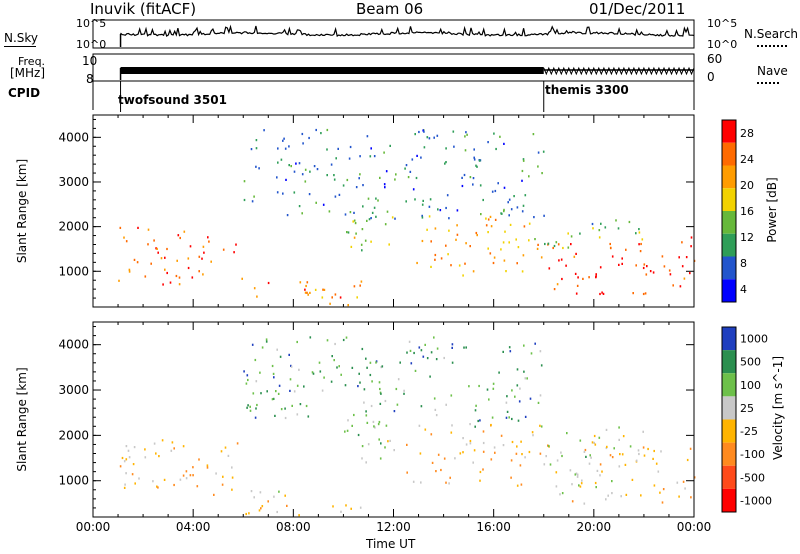 The width and height of the screenshot is (800, 554). Describe the element at coordinates (747, 408) in the screenshot. I see `velocity-colorbar-tick: 25` at that location.